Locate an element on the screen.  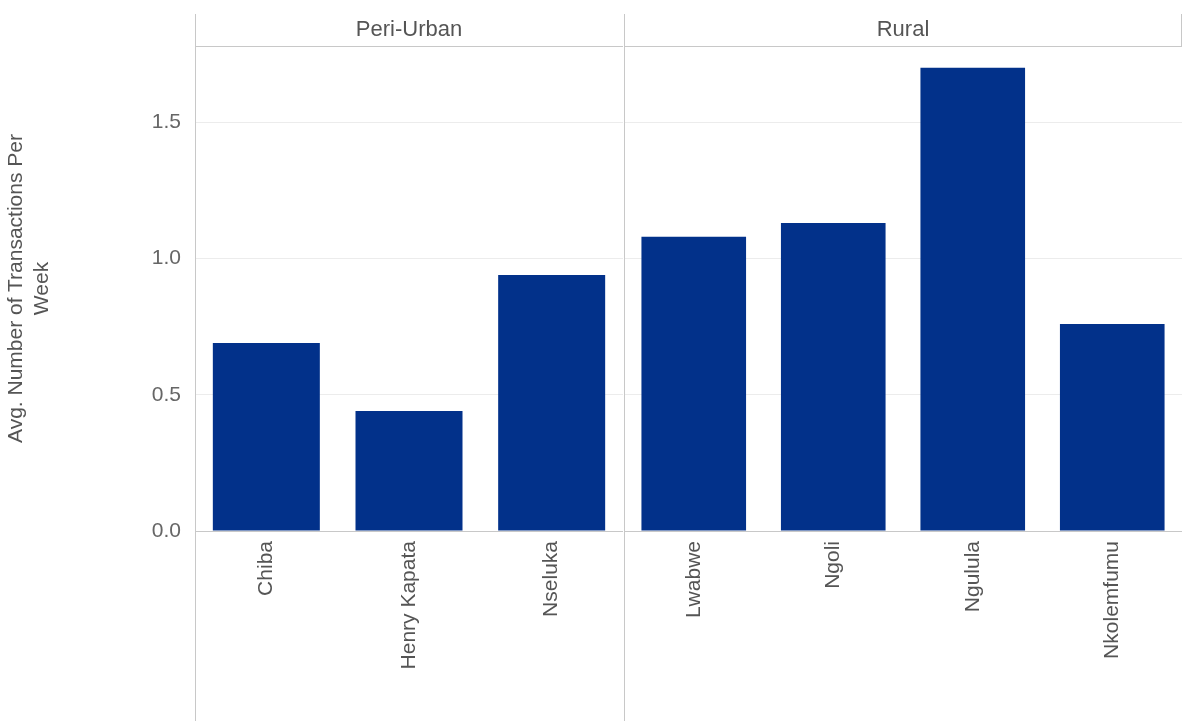
y-tick-label: 1.5 is located at coordinates (166, 121).